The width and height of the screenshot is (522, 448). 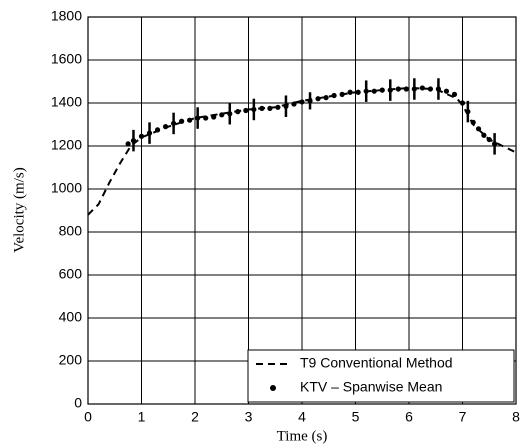 I want to click on y-tick-label: 1000, so click(x=66, y=188).